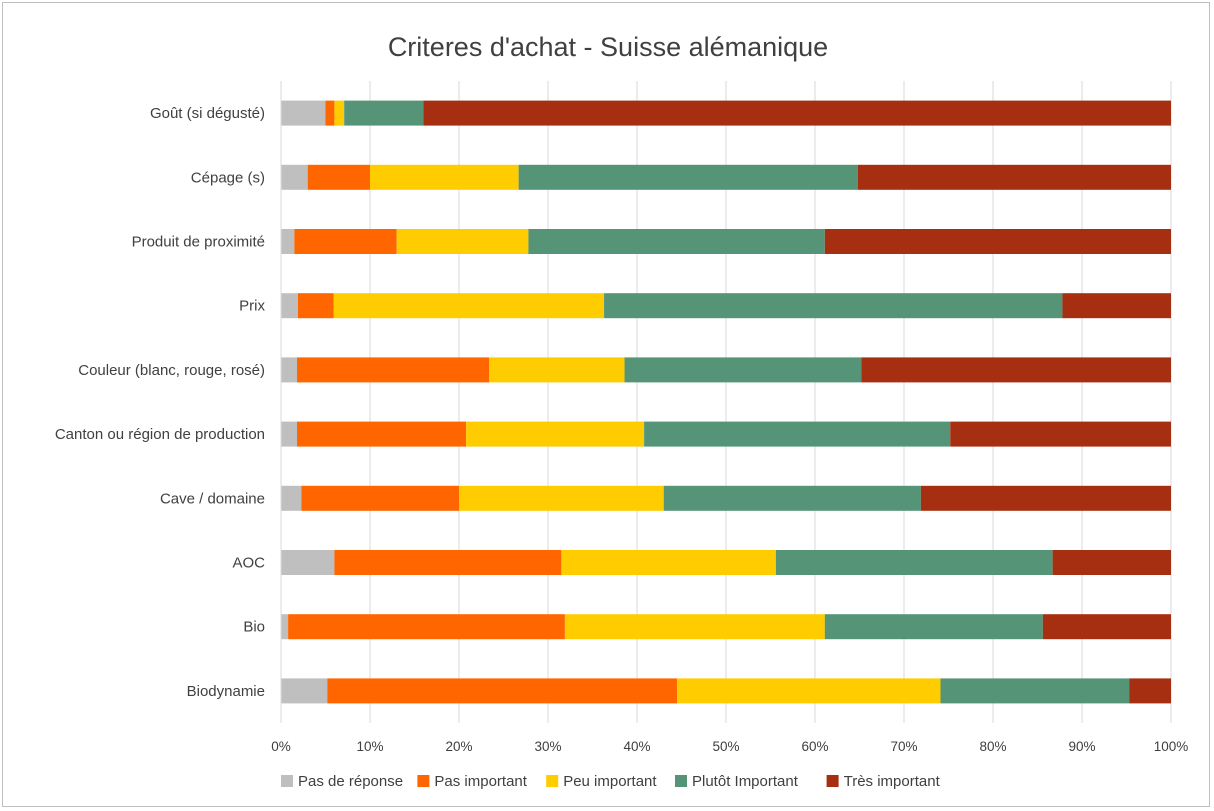 The image size is (1214, 811). Describe the element at coordinates (281, 746) in the screenshot. I see `x-tick-label: 0%` at that location.